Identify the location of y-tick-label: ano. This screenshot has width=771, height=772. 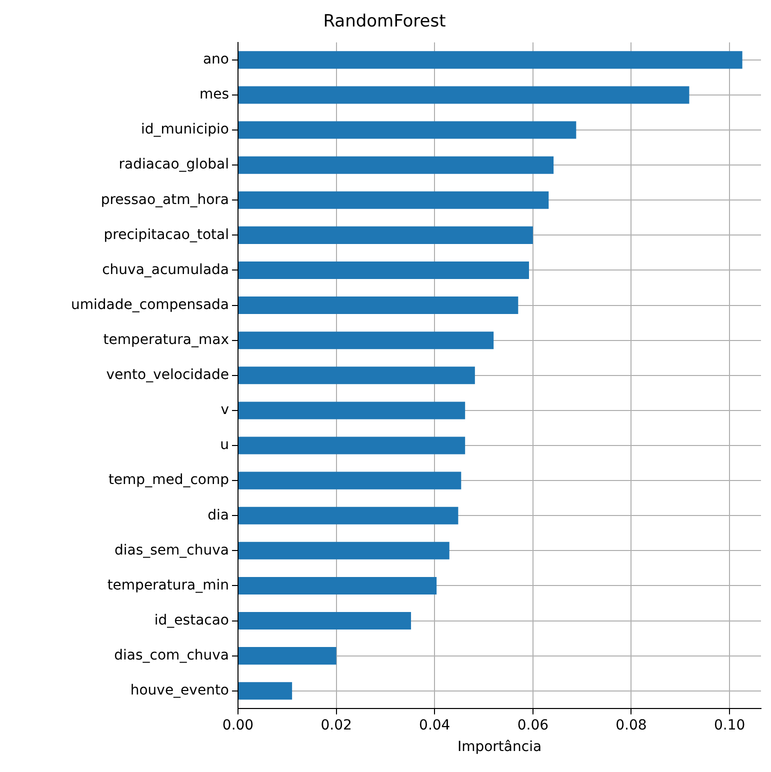
(215, 60).